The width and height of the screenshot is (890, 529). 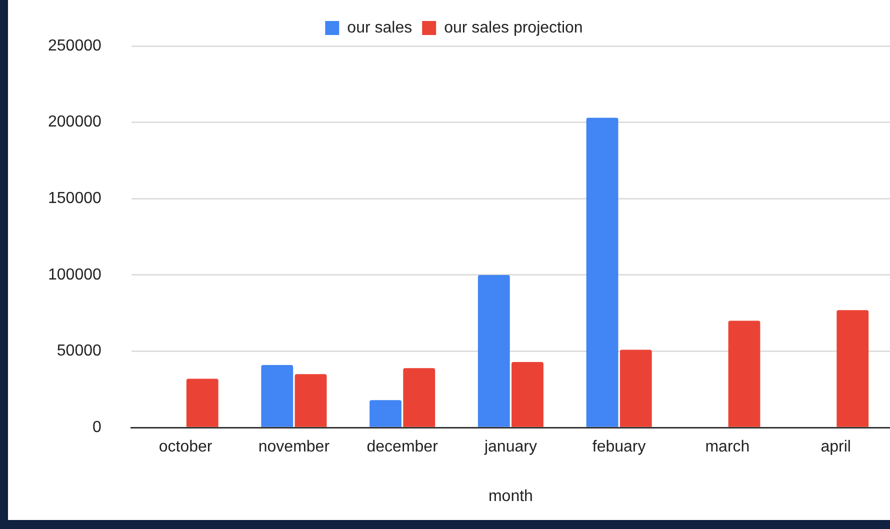 I want to click on y-tick-label: 150000, so click(x=75, y=199).